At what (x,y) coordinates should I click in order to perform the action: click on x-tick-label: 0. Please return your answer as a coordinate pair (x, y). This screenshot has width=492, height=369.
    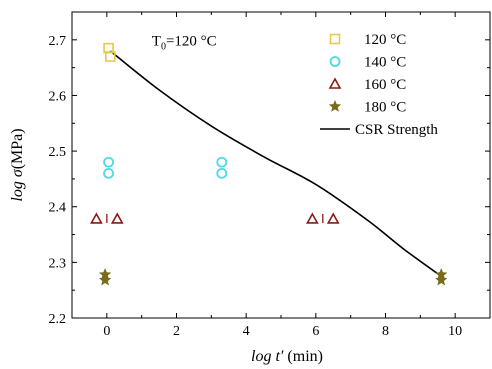
    Looking at the image, I should click on (106, 331).